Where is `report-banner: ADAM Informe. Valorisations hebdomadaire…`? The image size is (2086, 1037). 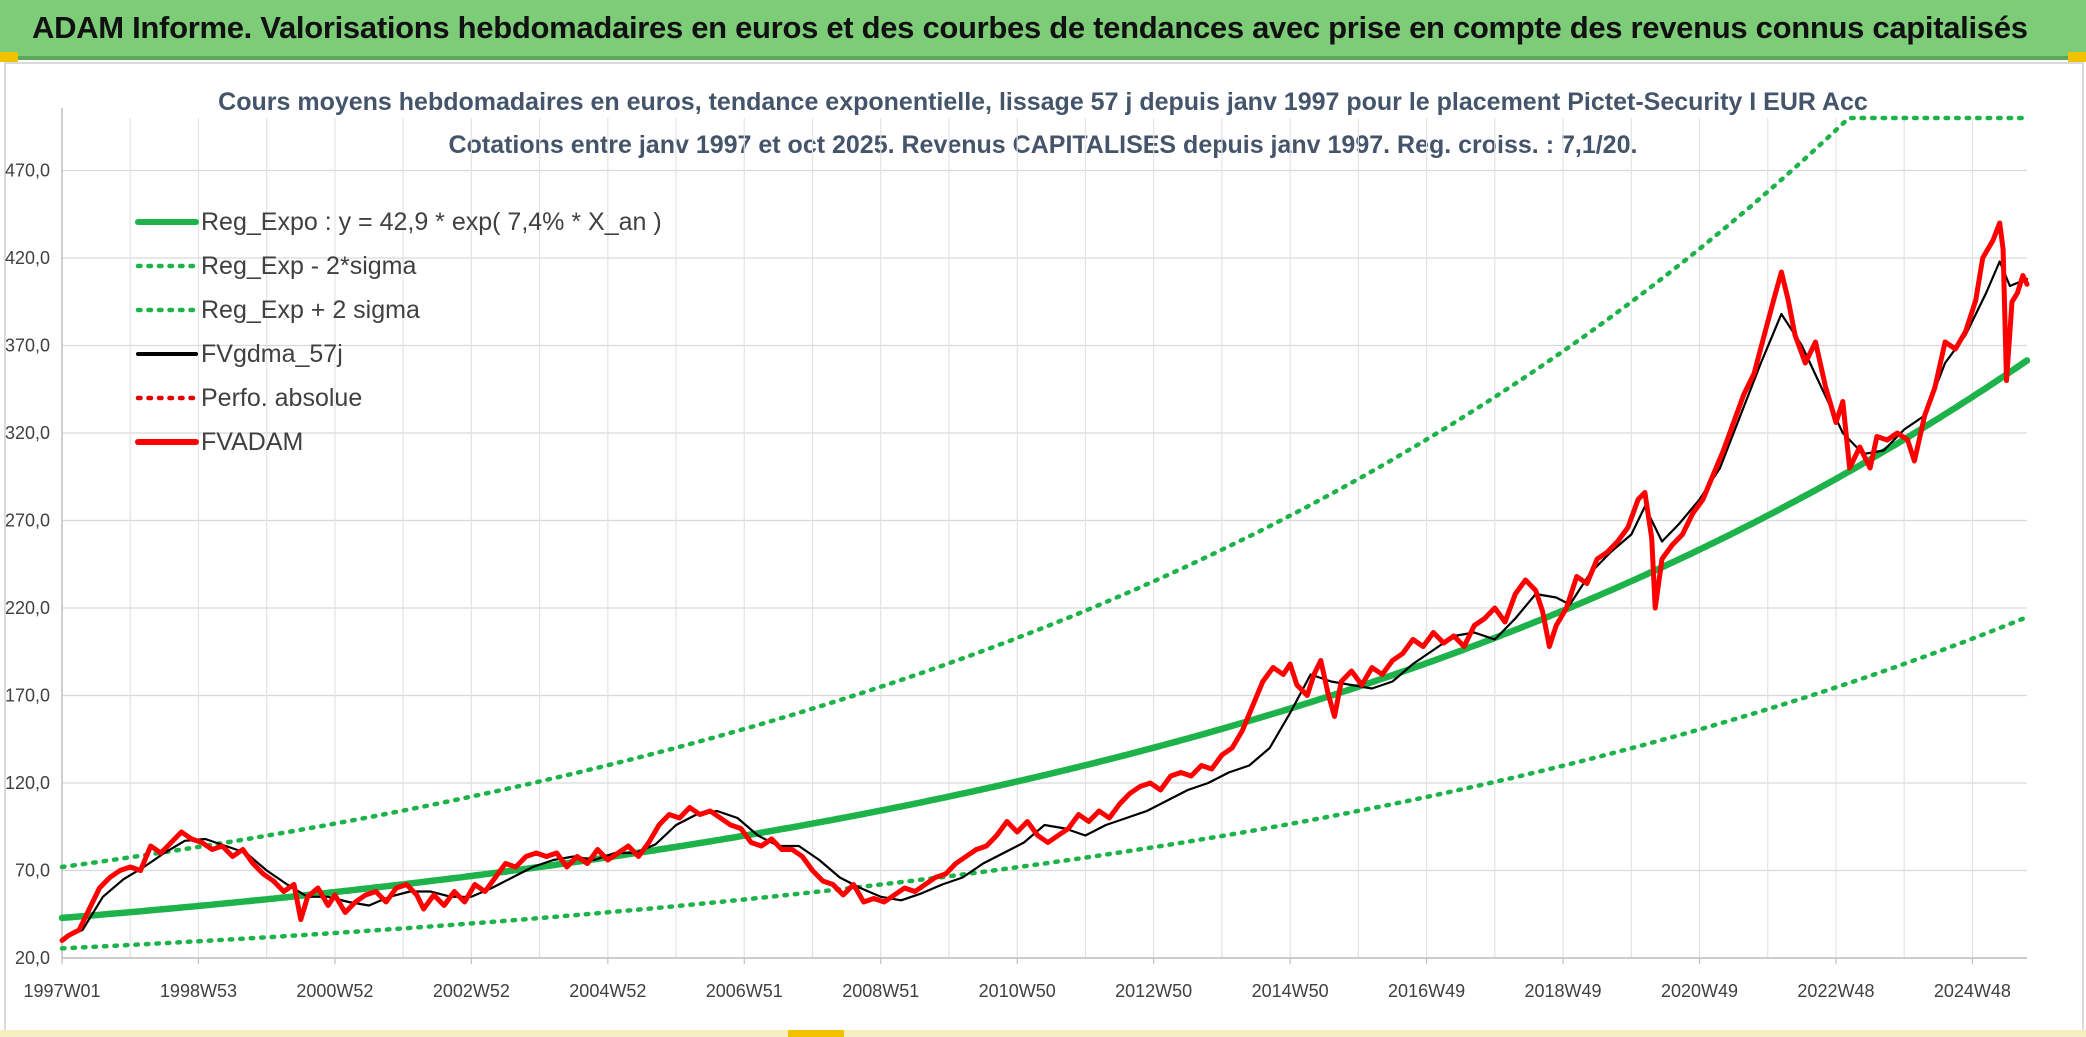 report-banner: ADAM Informe. Valorisations hebdomadaire… is located at coordinates (1043, 30).